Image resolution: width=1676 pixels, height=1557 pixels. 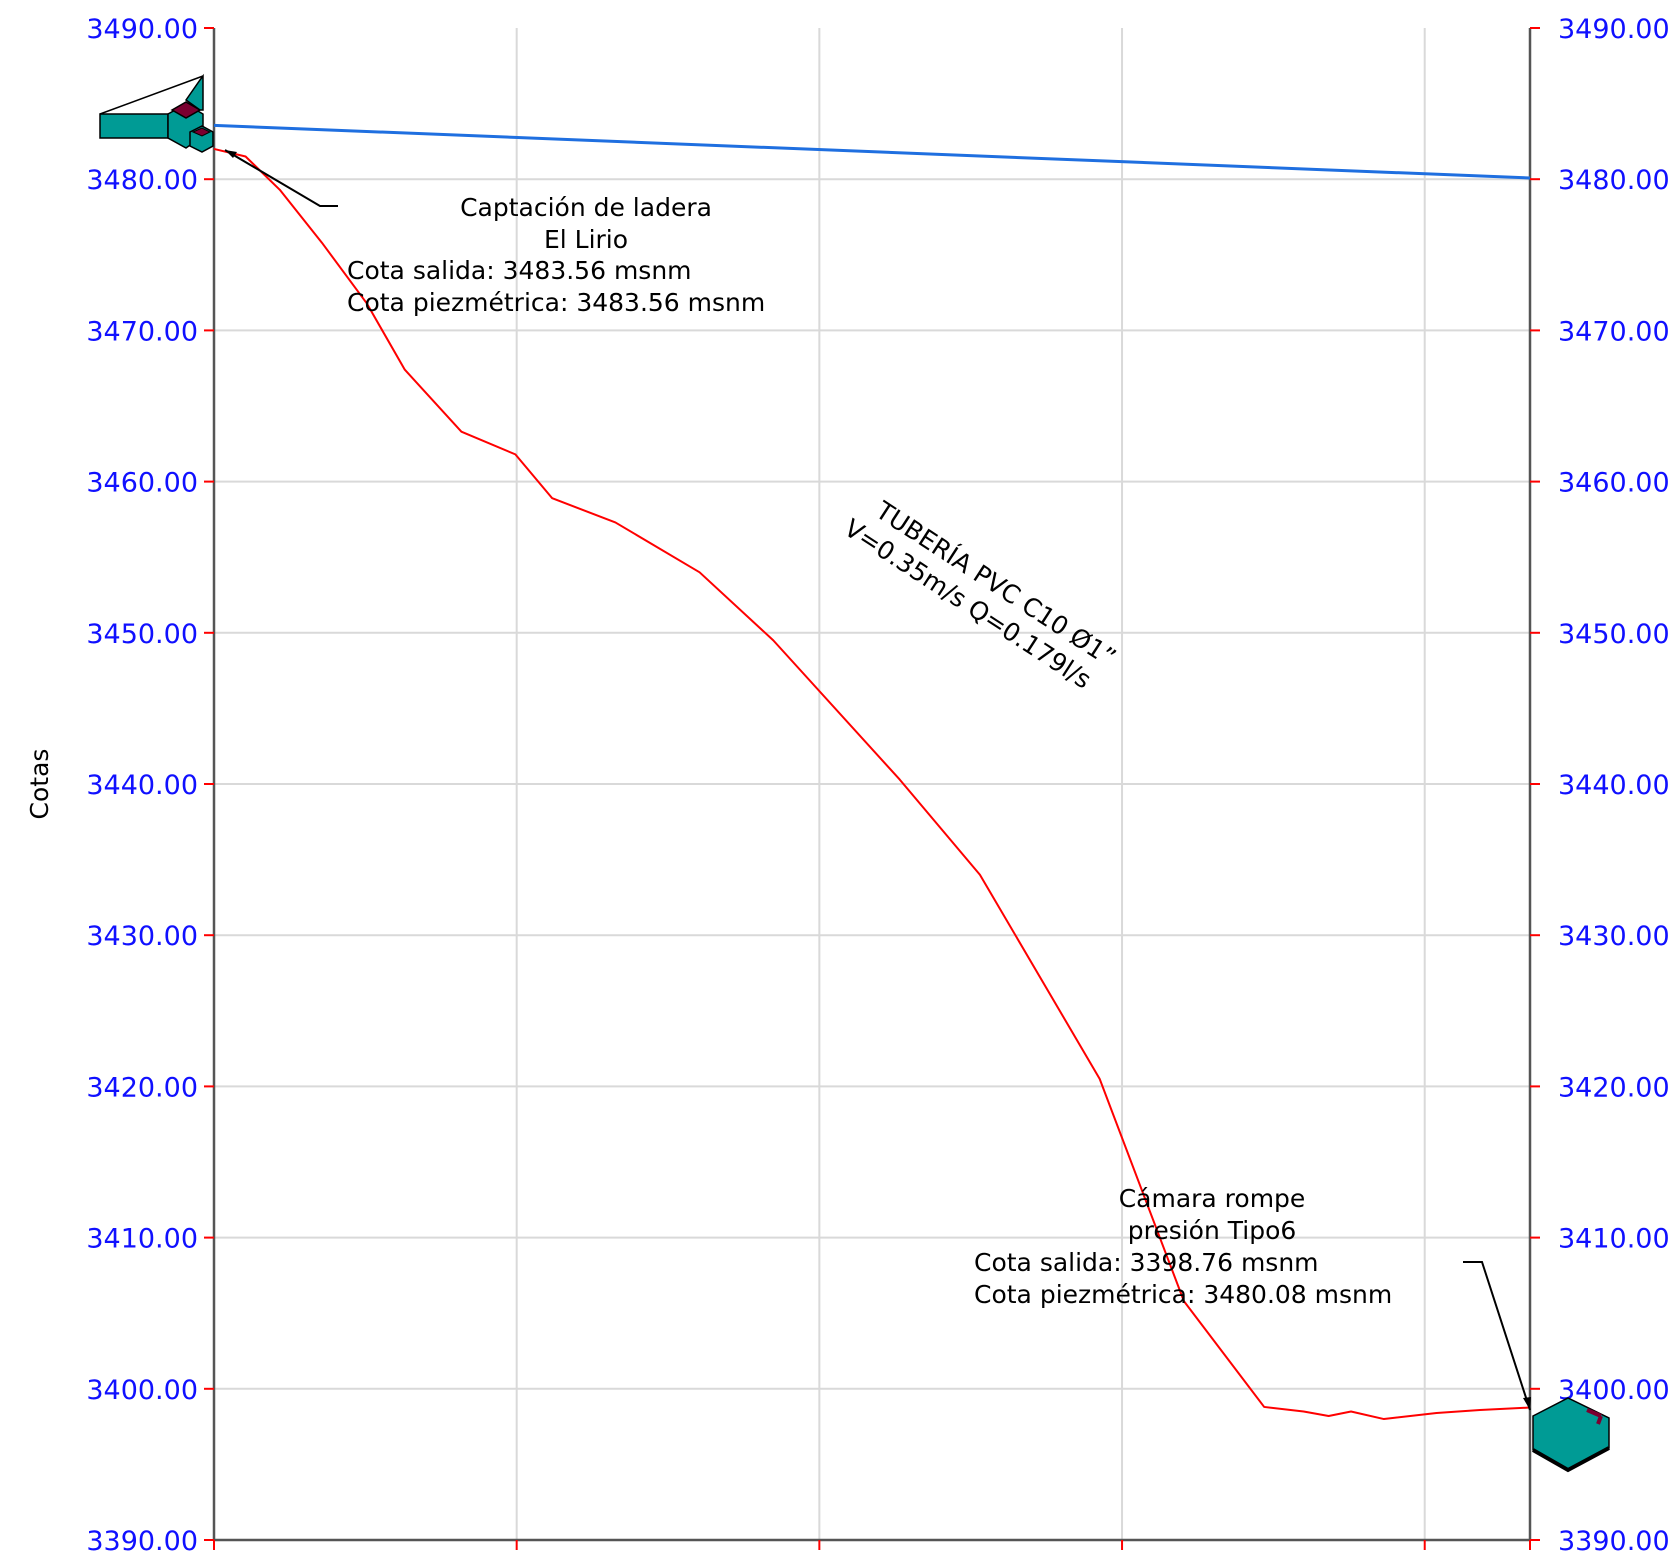 I want to click on start-annotation-line-1: Captación de ladera, so click(x=586, y=207).